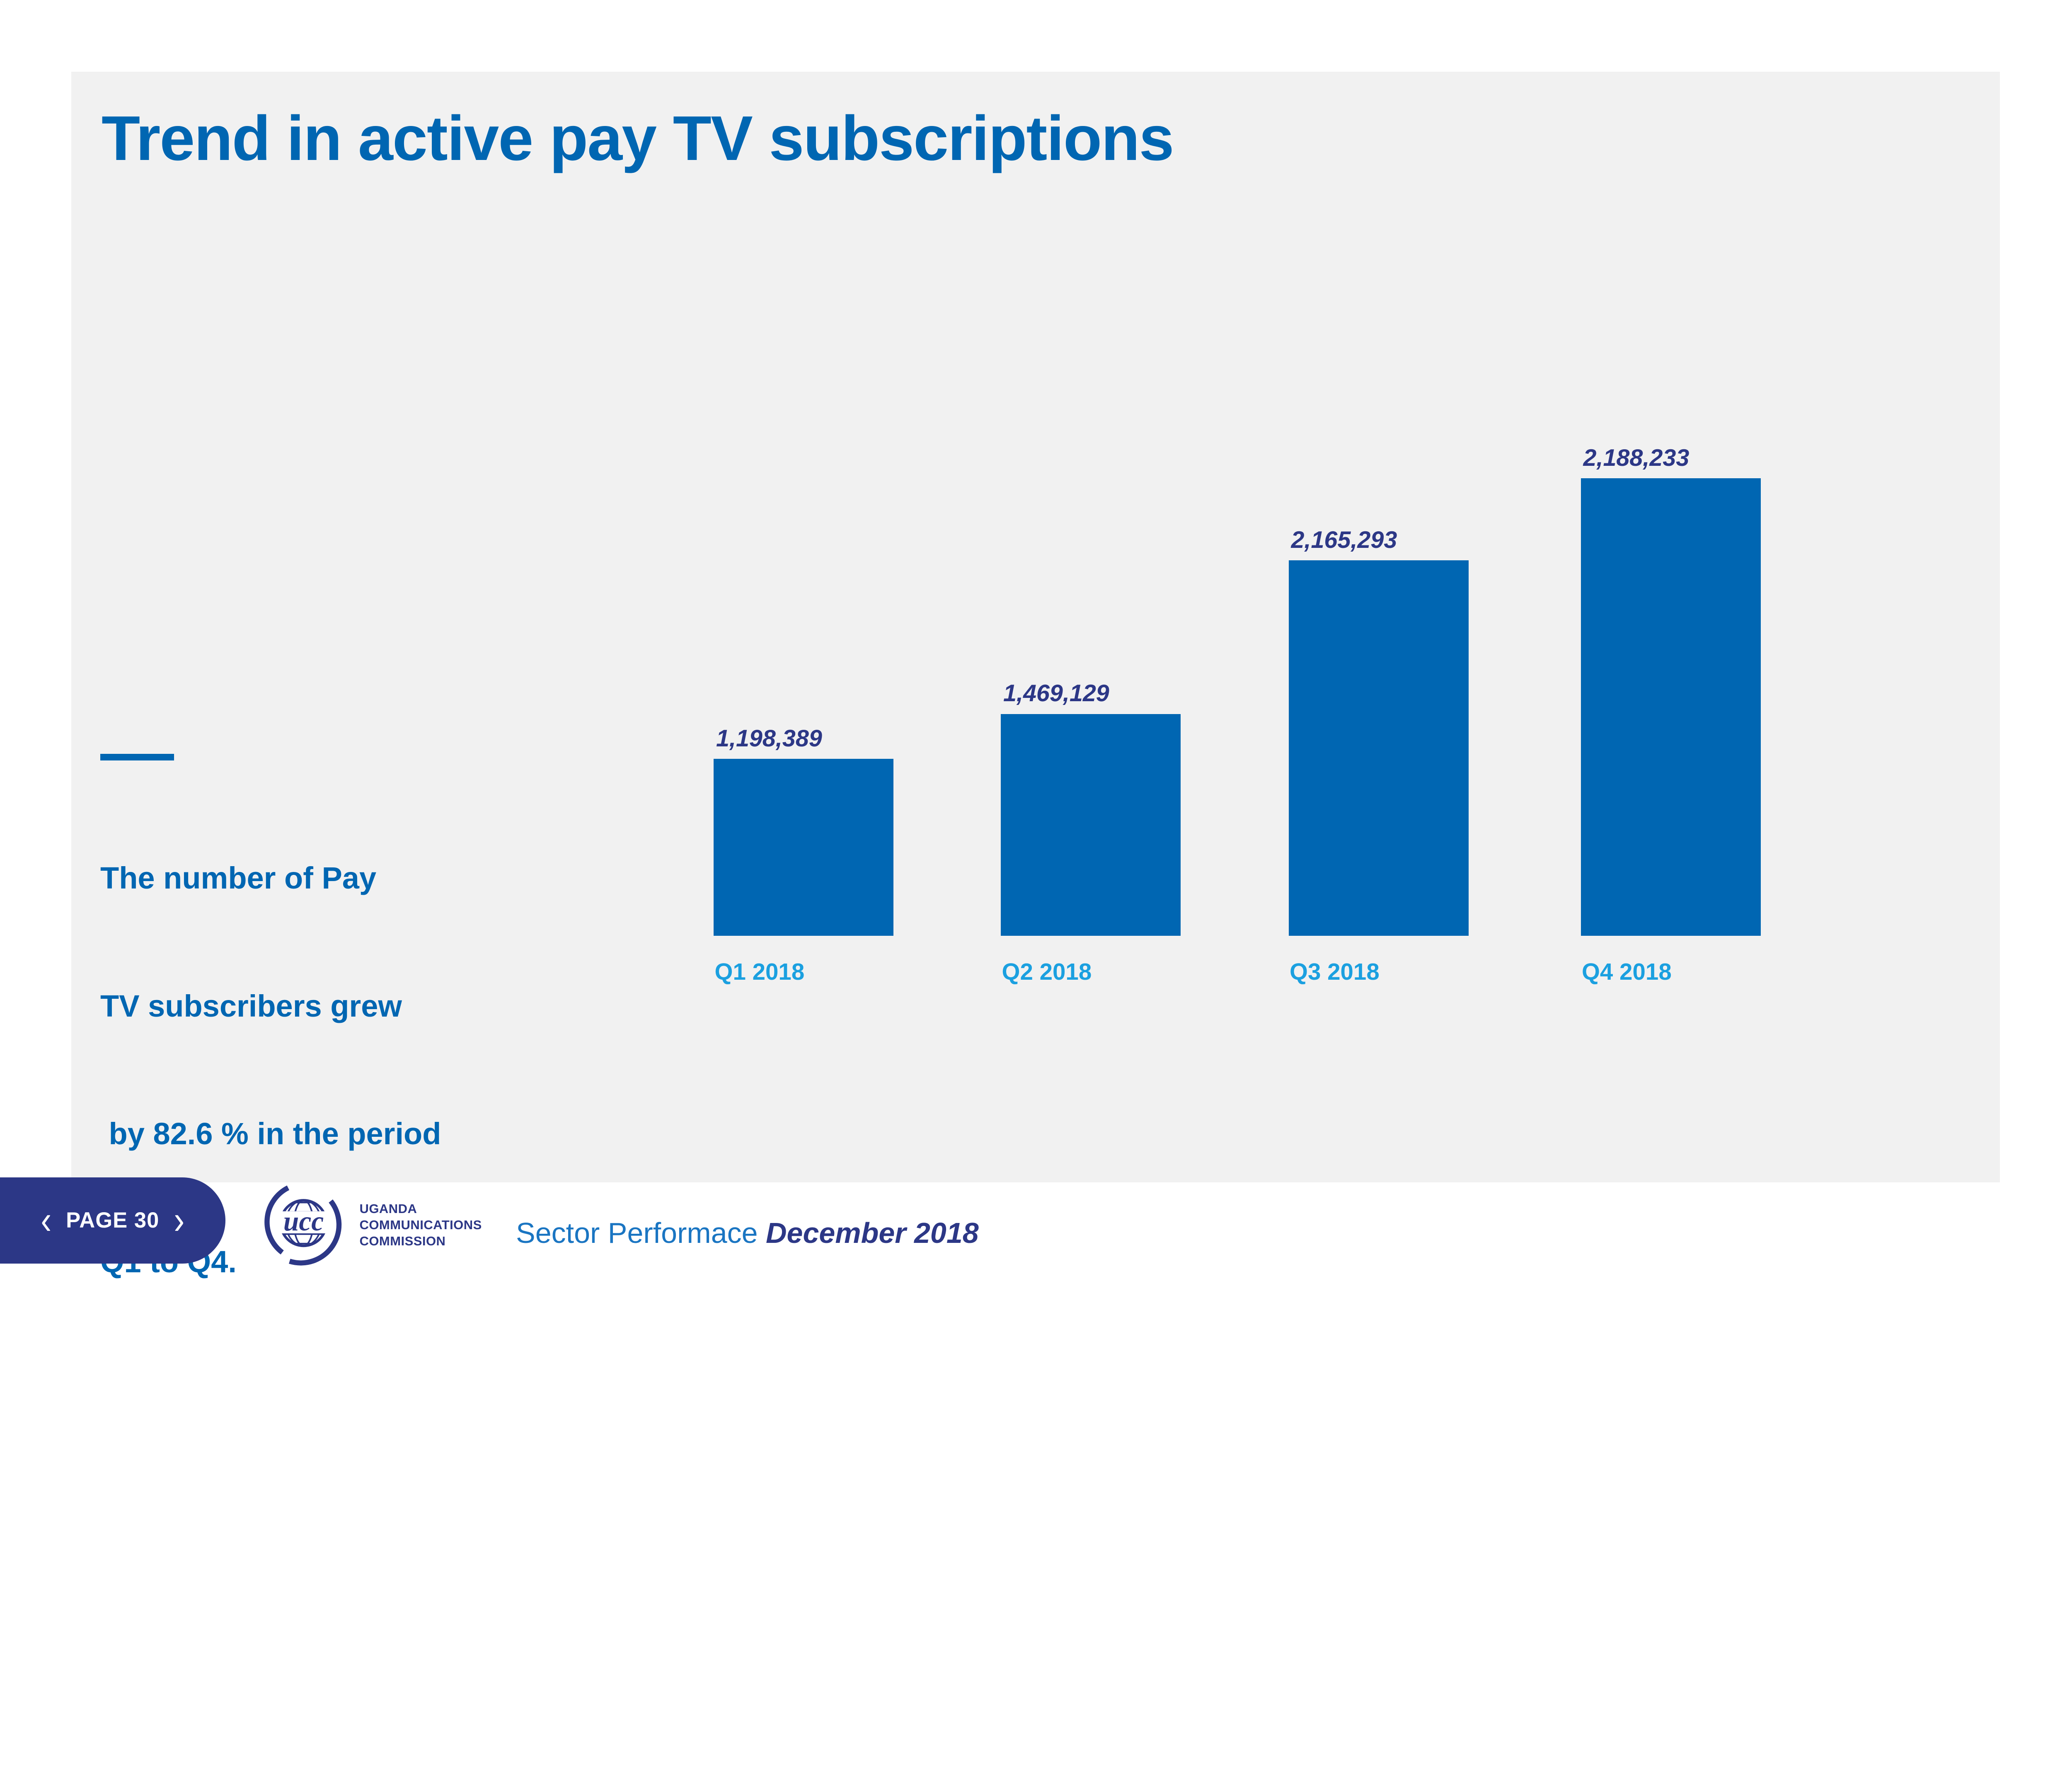 This screenshot has height=1775, width=2072. I want to click on footer-caption-period: December 2018, so click(872, 1232).